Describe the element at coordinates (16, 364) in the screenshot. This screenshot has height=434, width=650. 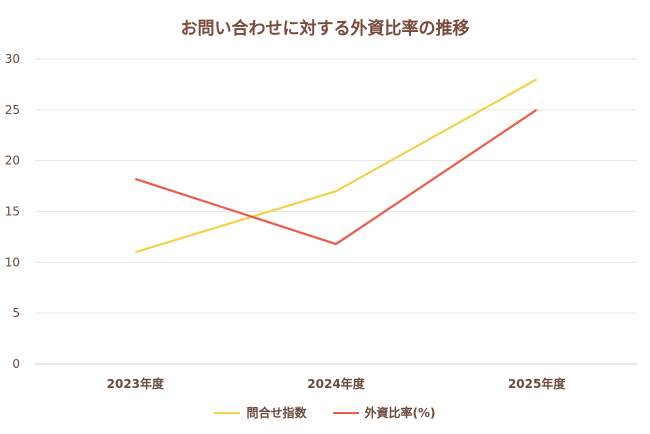
I see `y-tick-label-0: 0` at that location.